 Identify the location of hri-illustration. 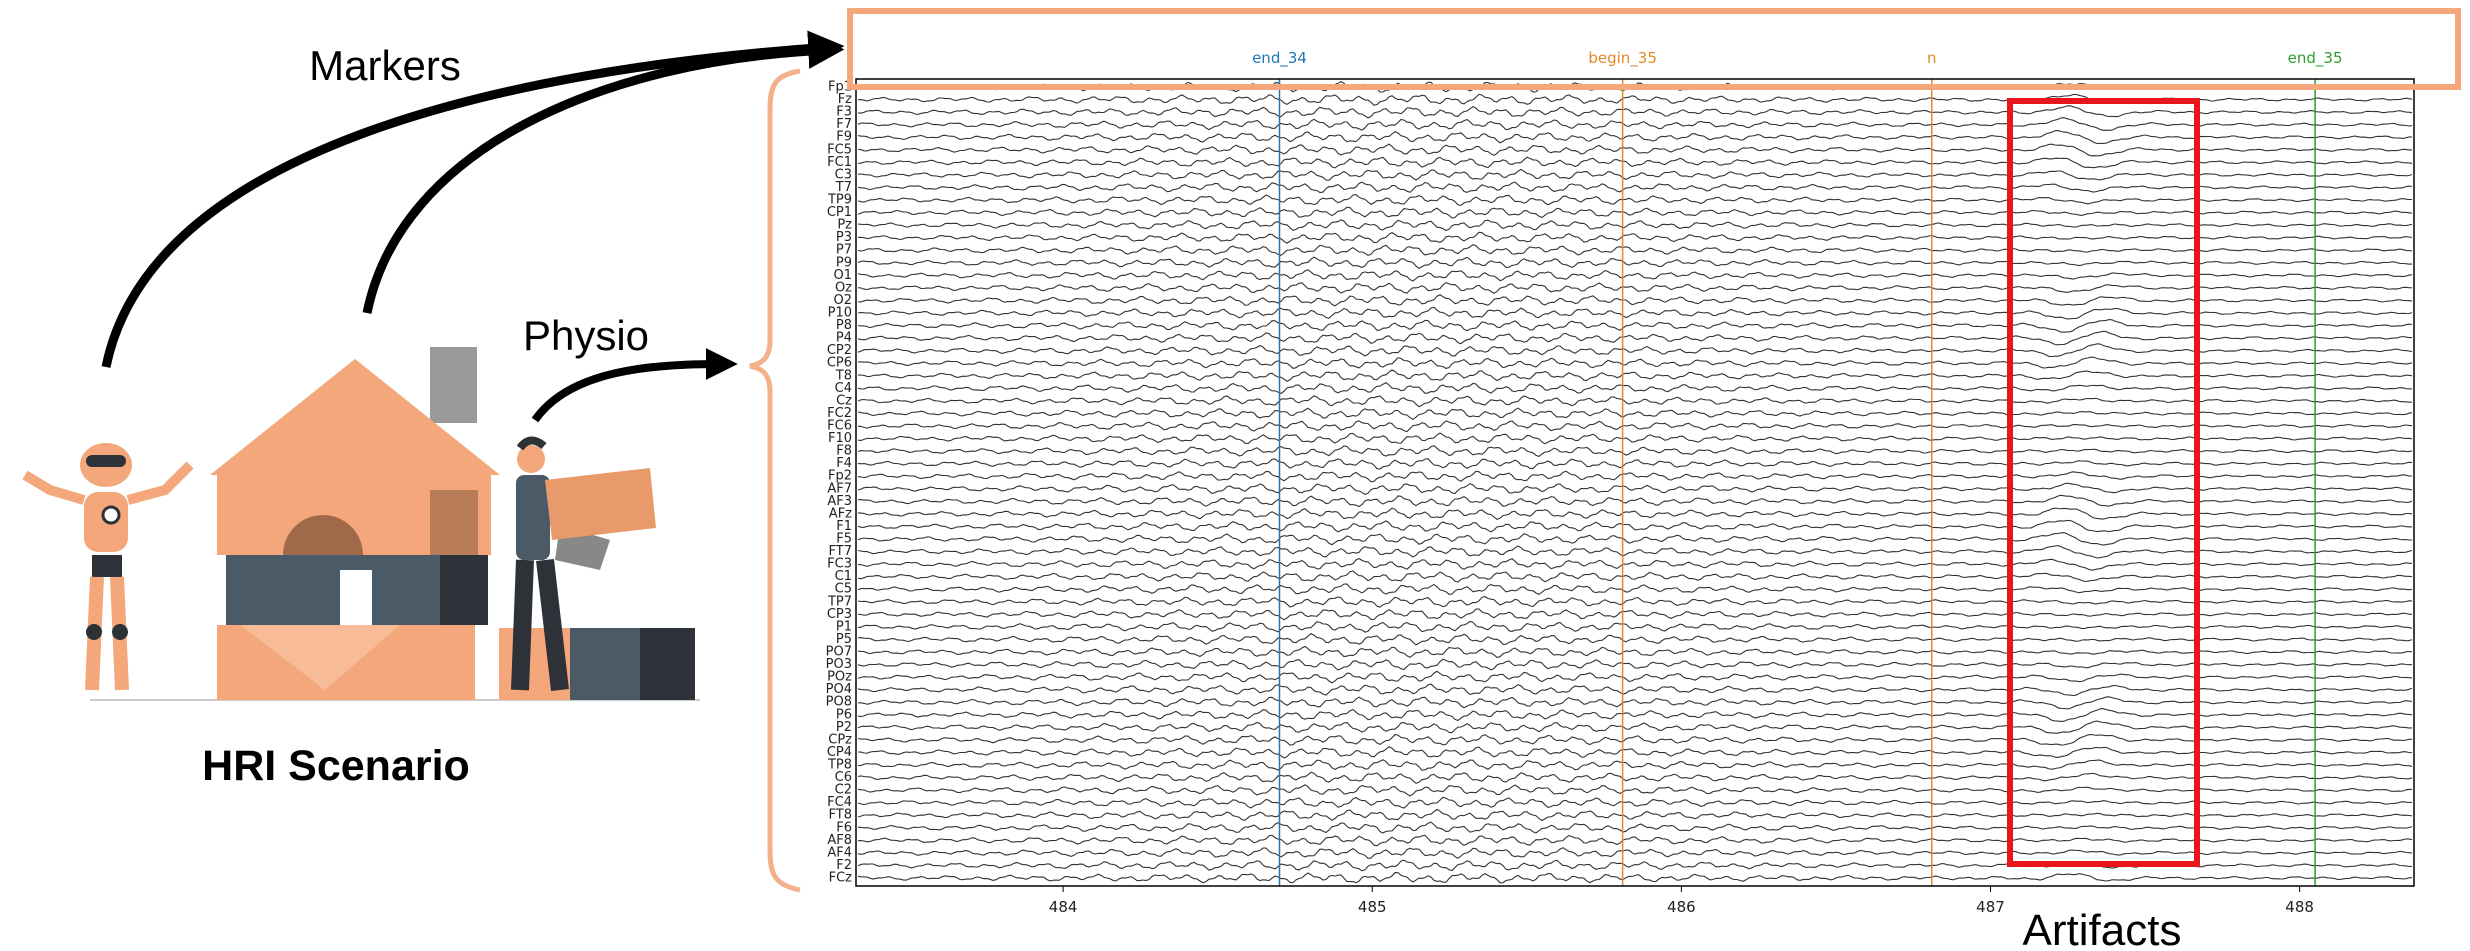
(361, 524).